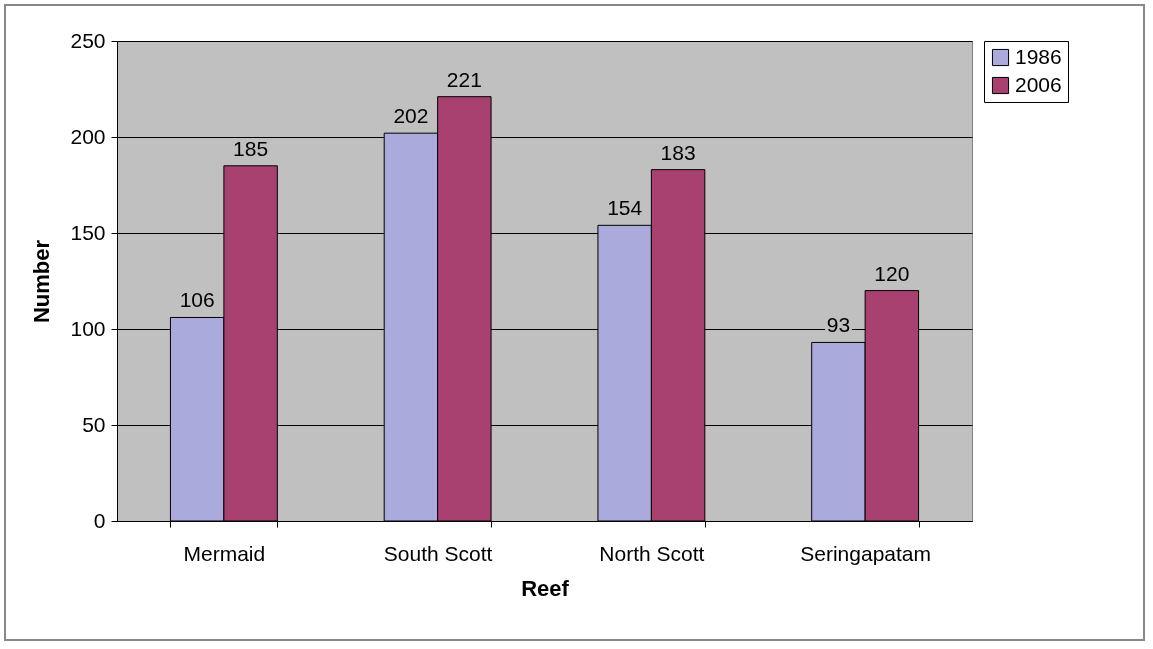 The image size is (1153, 649). Describe the element at coordinates (88, 136) in the screenshot. I see `y-tick-label: 200` at that location.